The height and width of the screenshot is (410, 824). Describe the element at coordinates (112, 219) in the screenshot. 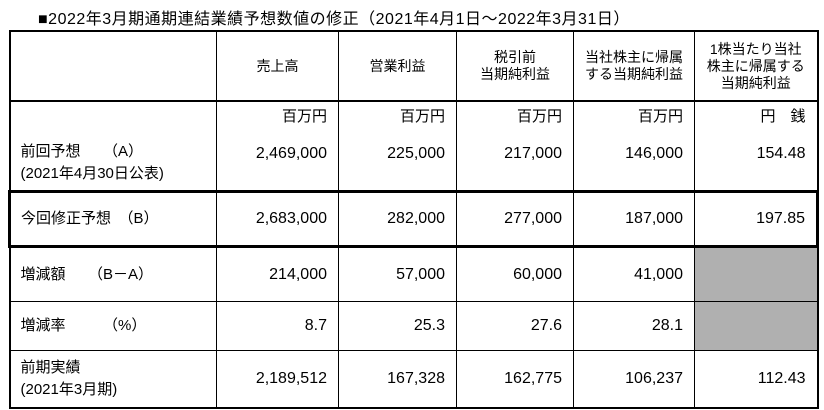

I see `row-label-revised-forecast: 今回修正予想 （B）` at that location.